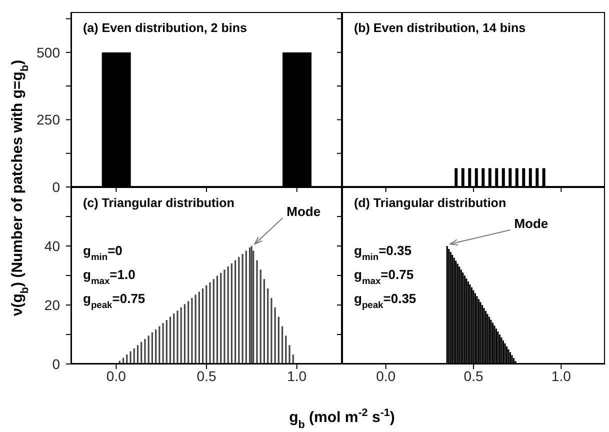 The width and height of the screenshot is (609, 432). Describe the element at coordinates (165, 28) in the screenshot. I see `text: (a) Even distribution, 2 bins` at that location.